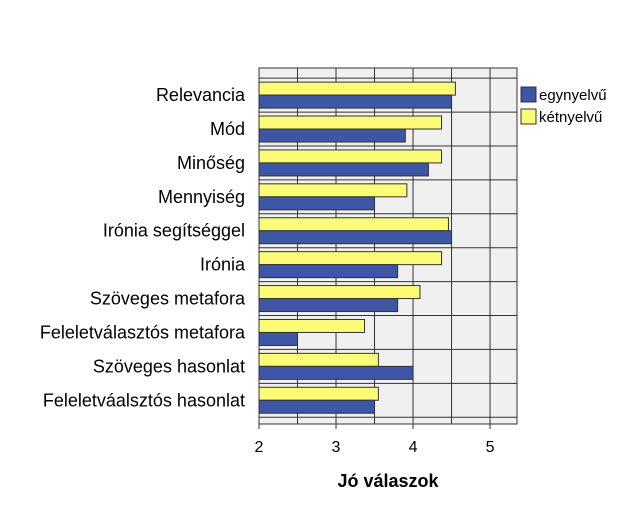 The width and height of the screenshot is (626, 506). I want to click on legend: egynyelvű kétnyelvű, so click(563, 106).